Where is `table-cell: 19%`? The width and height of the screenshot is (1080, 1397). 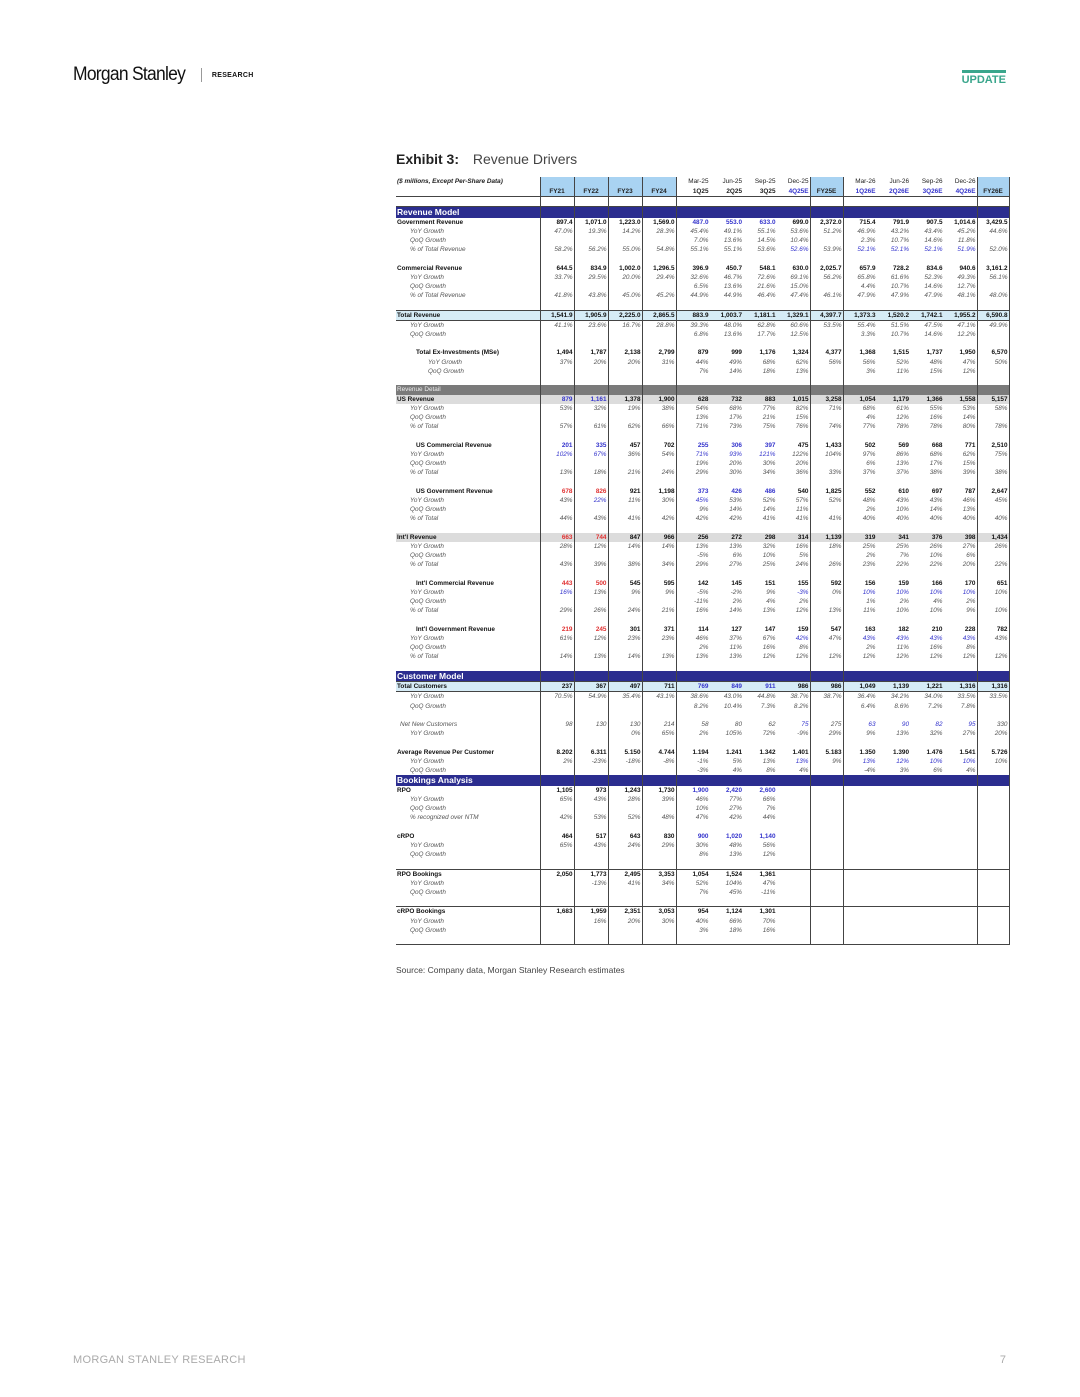
table-cell: 19% is located at coordinates (692, 464).